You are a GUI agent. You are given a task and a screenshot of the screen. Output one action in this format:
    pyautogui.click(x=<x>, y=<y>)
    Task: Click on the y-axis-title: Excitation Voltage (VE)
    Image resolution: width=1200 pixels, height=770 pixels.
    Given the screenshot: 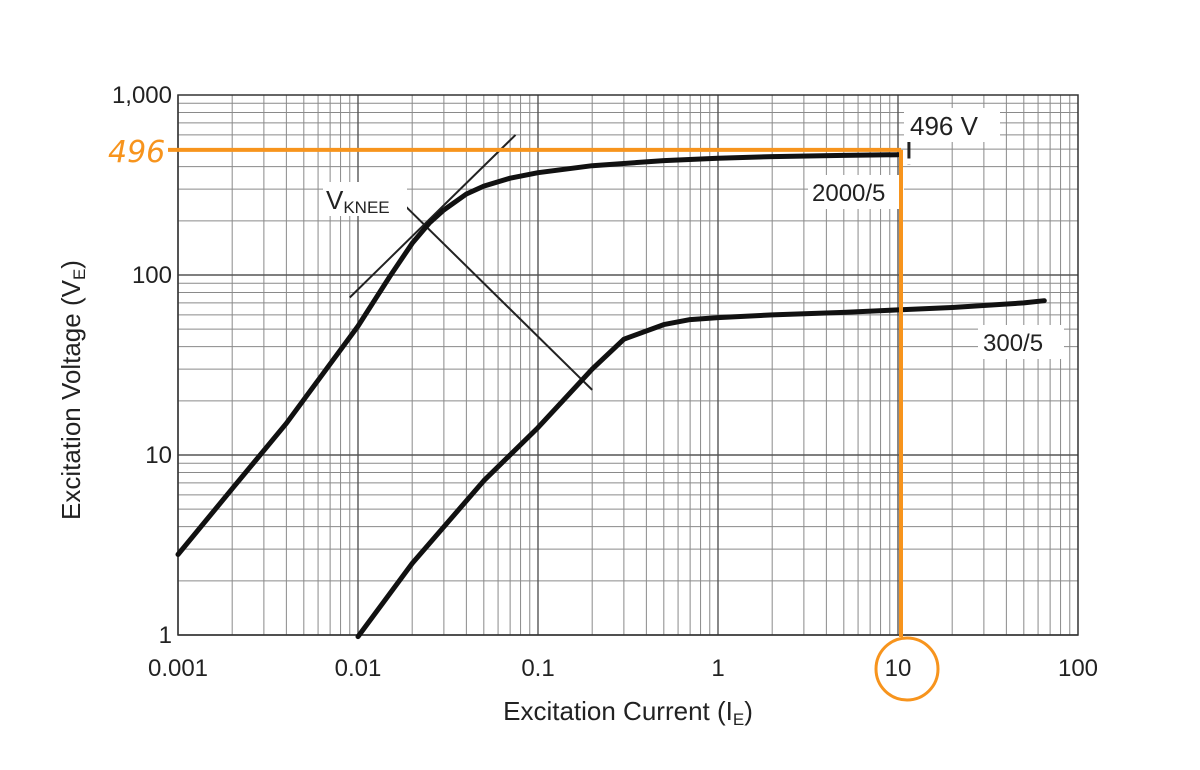 What is the action you would take?
    pyautogui.click(x=72, y=390)
    